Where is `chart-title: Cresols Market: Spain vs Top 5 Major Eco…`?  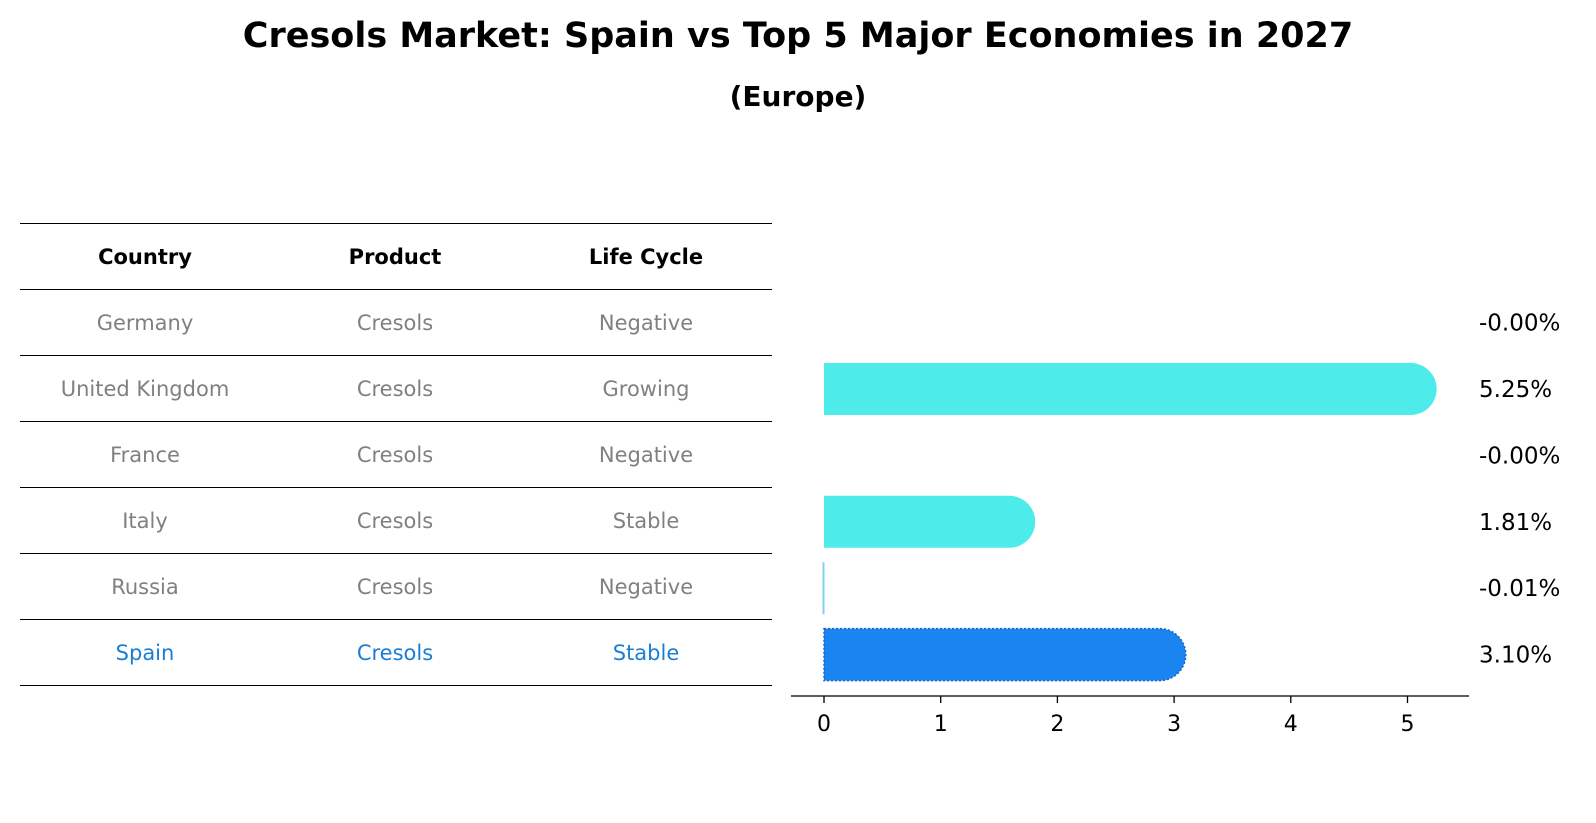
chart-title: Cresols Market: Spain vs Top 5 Major Eco… is located at coordinates (798, 36).